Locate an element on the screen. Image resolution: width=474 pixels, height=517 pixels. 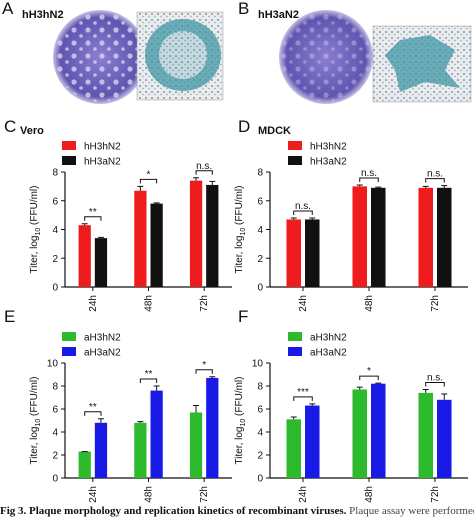
panel-title: hH3aN2 is located at coordinates (278, 15).